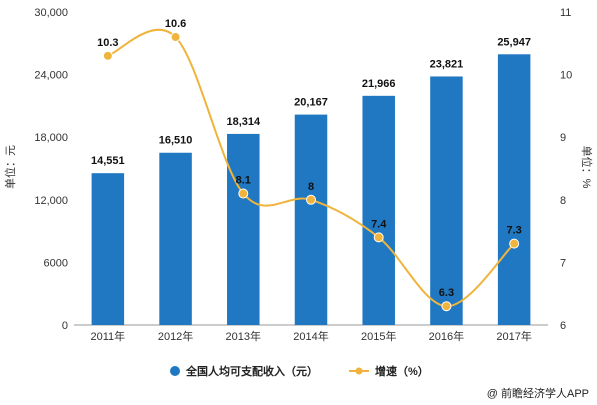 The height and width of the screenshot is (405, 597). Describe the element at coordinates (243, 122) in the screenshot. I see `bar-value-label: 18,314` at that location.